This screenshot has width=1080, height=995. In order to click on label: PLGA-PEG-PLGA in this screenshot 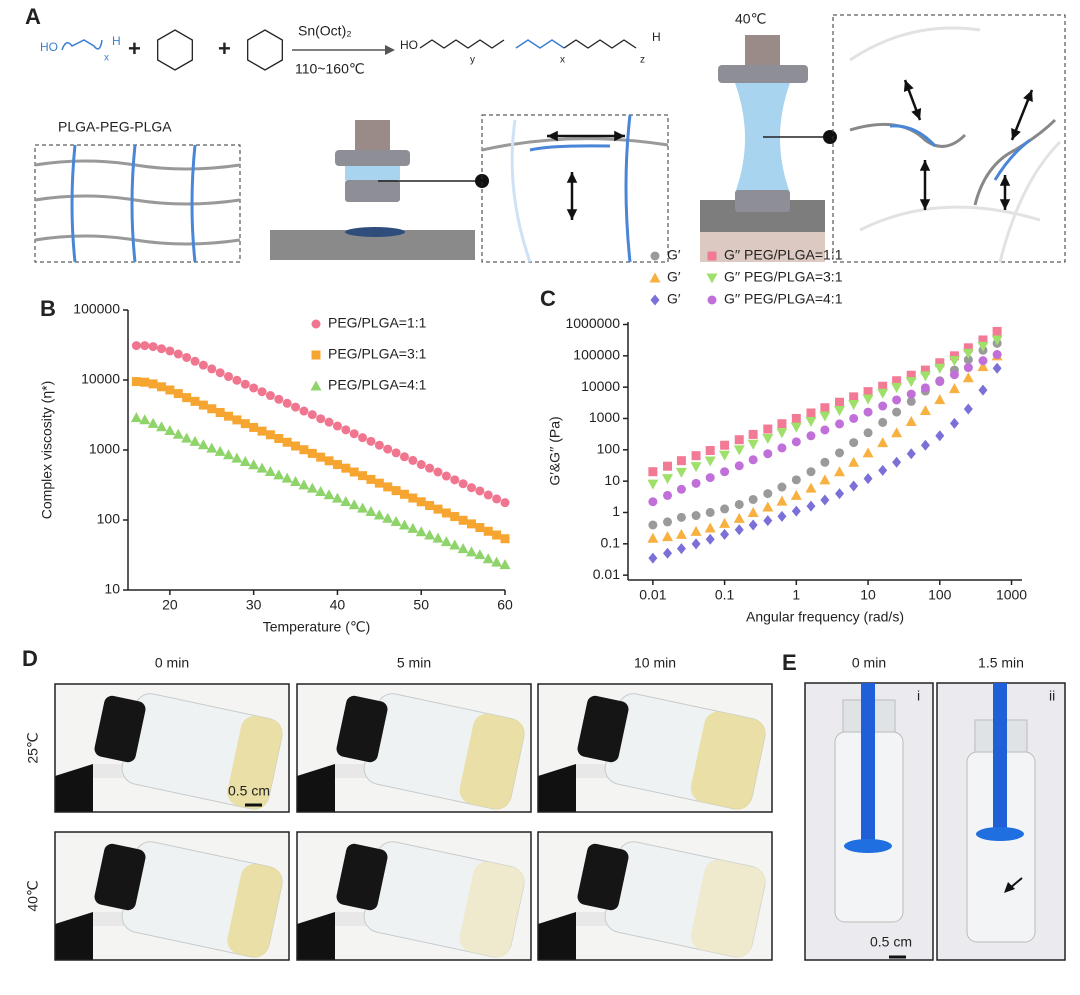, I will do `click(115, 127)`.